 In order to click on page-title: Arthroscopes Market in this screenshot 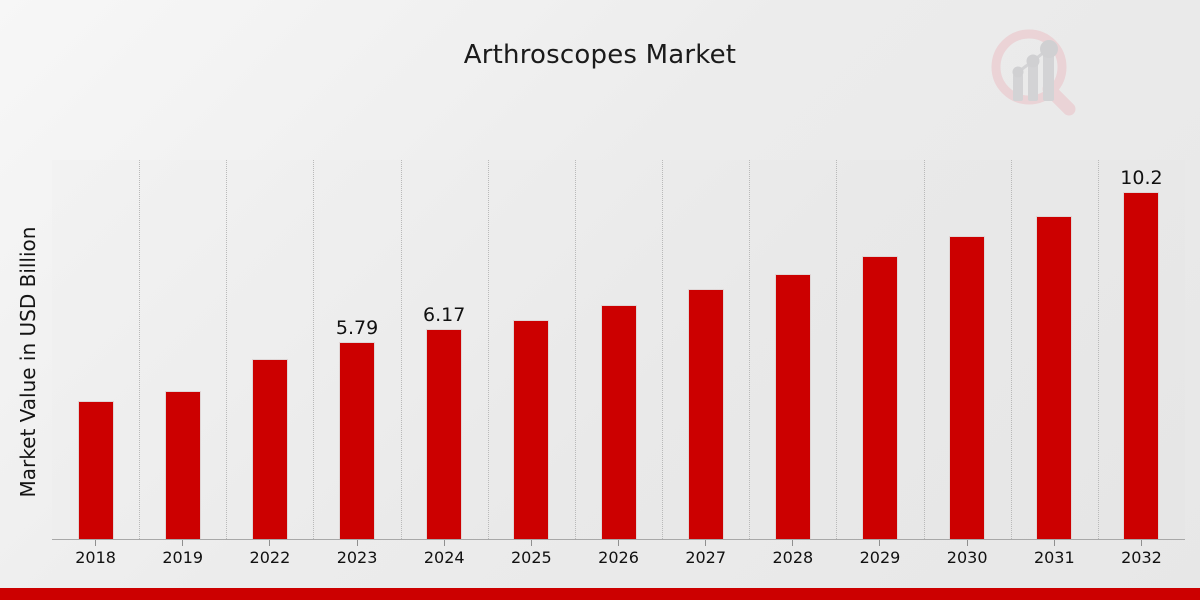, I will do `click(600, 55)`.